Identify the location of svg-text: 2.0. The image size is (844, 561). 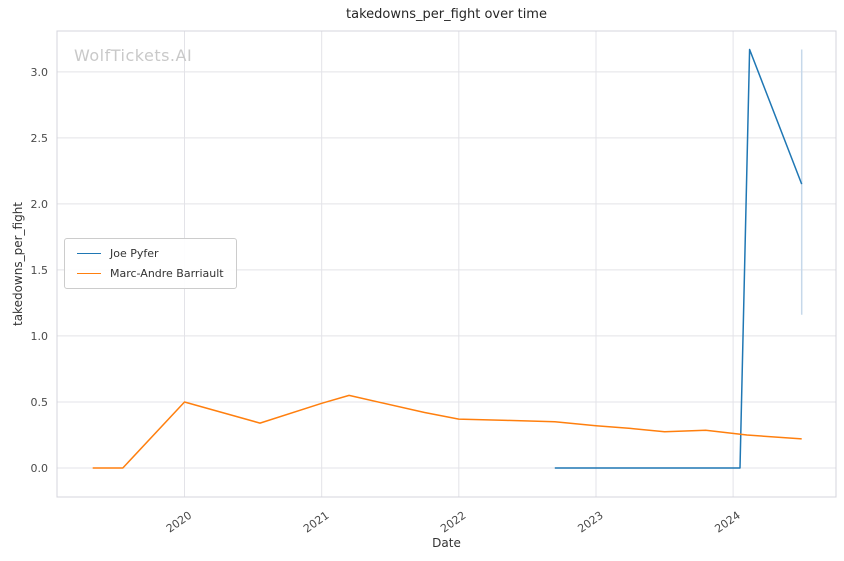
(40, 204).